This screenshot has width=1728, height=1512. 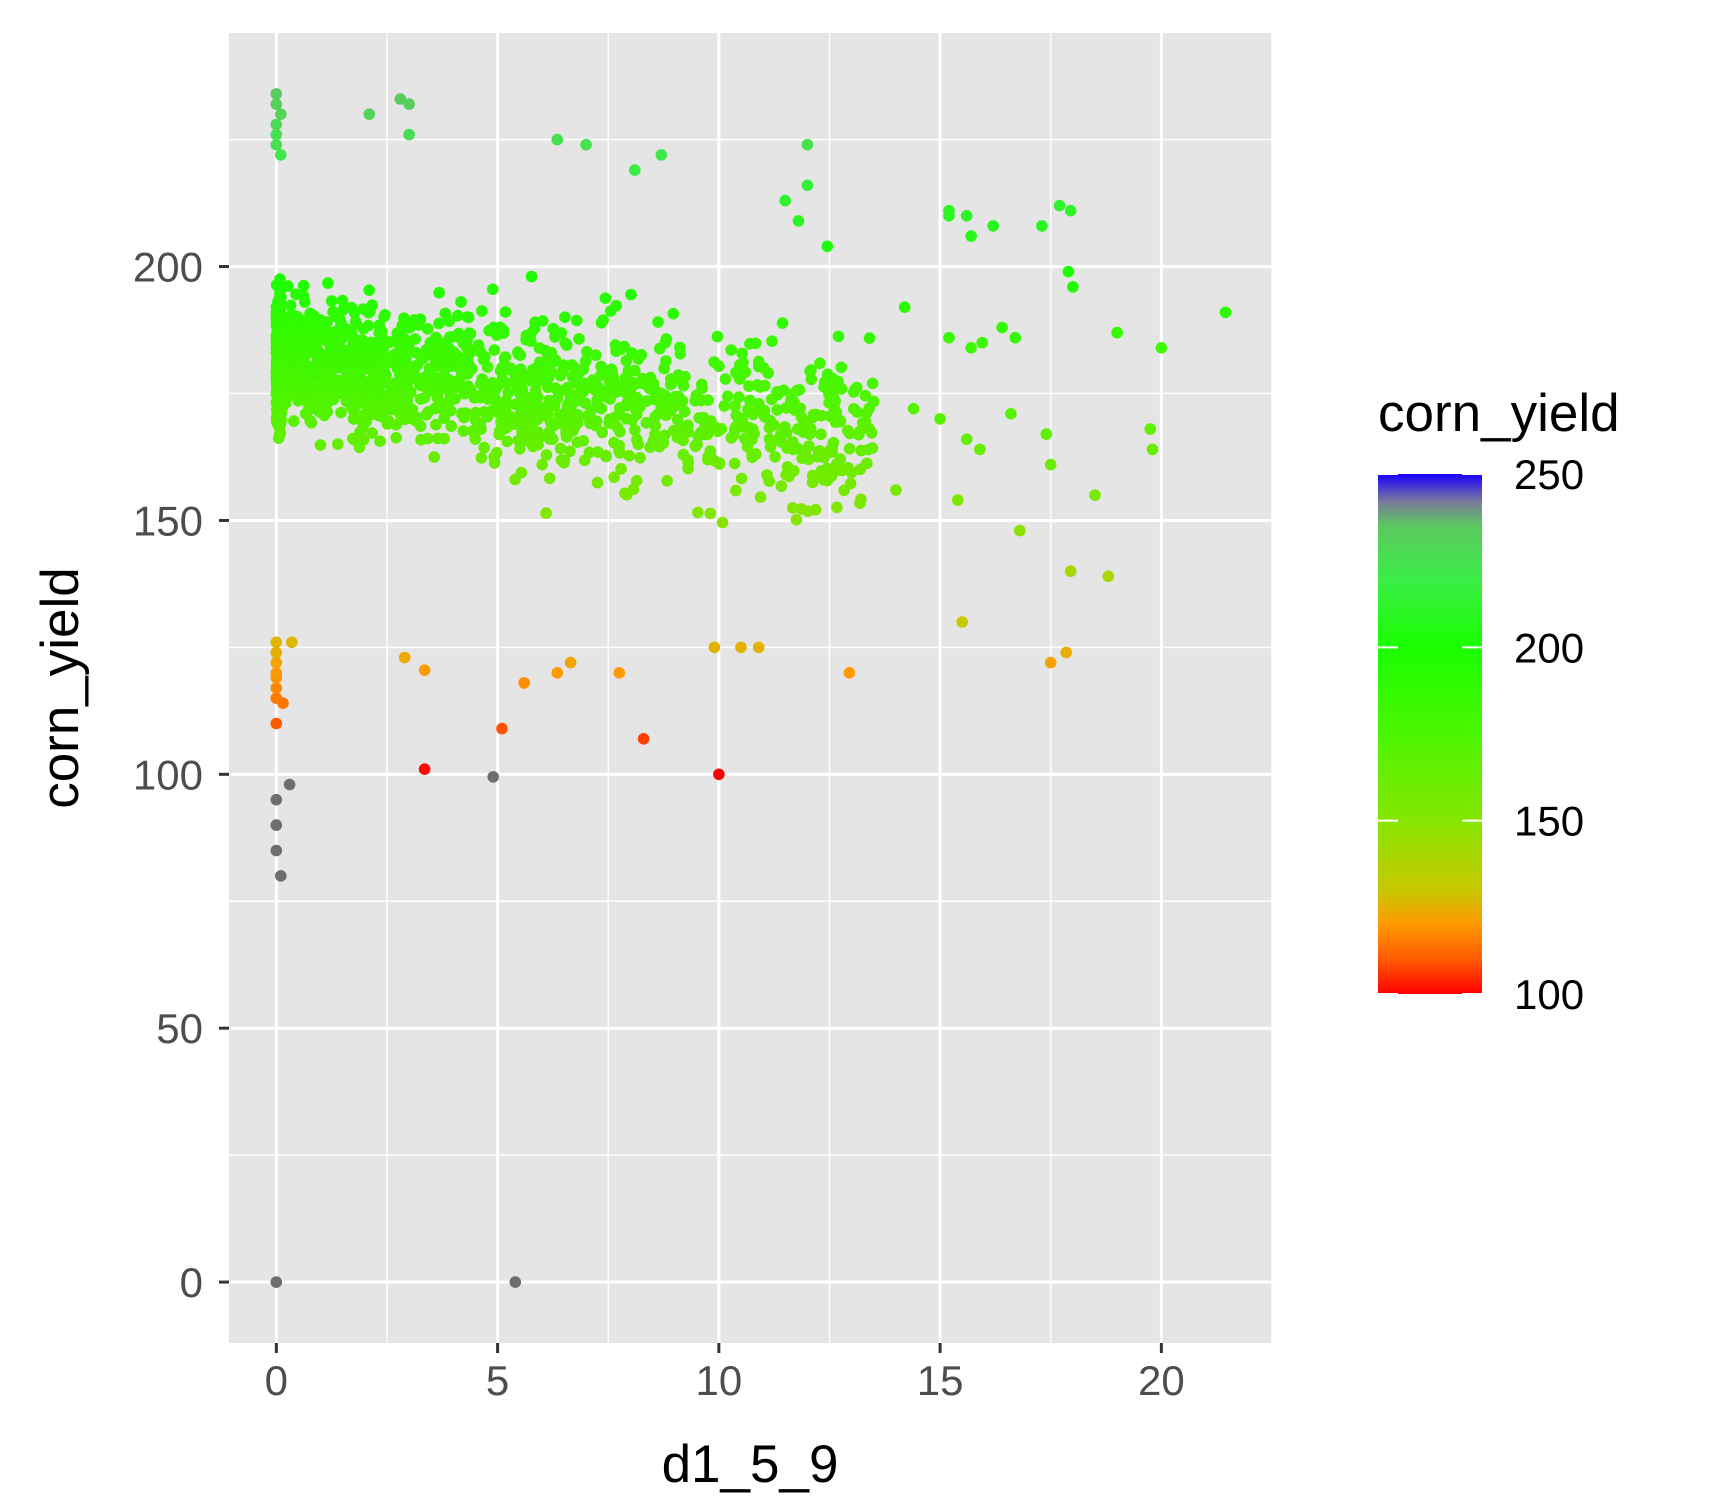 What do you see at coordinates (60, 688) in the screenshot?
I see `y-axis-title: corn_yield` at bounding box center [60, 688].